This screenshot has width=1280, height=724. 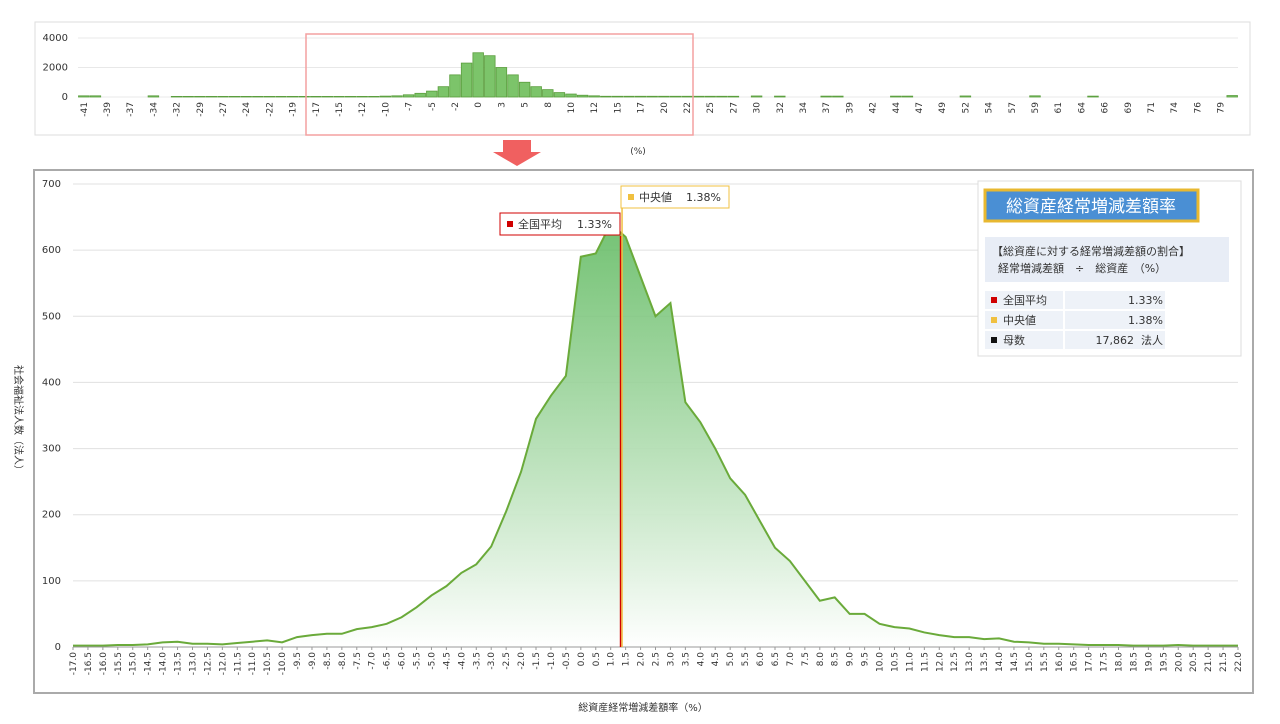 What do you see at coordinates (499, 84) in the screenshot?
I see `selection-box` at bounding box center [499, 84].